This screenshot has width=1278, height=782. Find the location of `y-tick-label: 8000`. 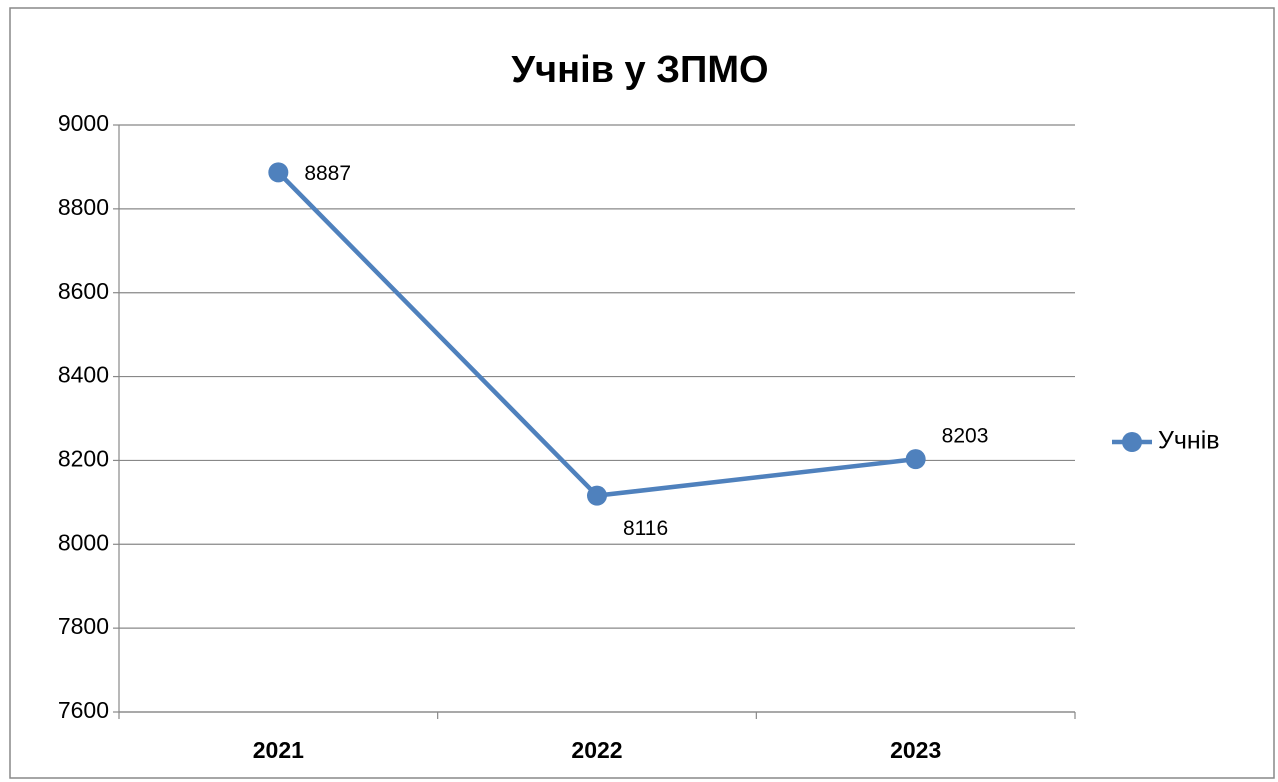

y-tick-label: 8000 is located at coordinates (83, 542).